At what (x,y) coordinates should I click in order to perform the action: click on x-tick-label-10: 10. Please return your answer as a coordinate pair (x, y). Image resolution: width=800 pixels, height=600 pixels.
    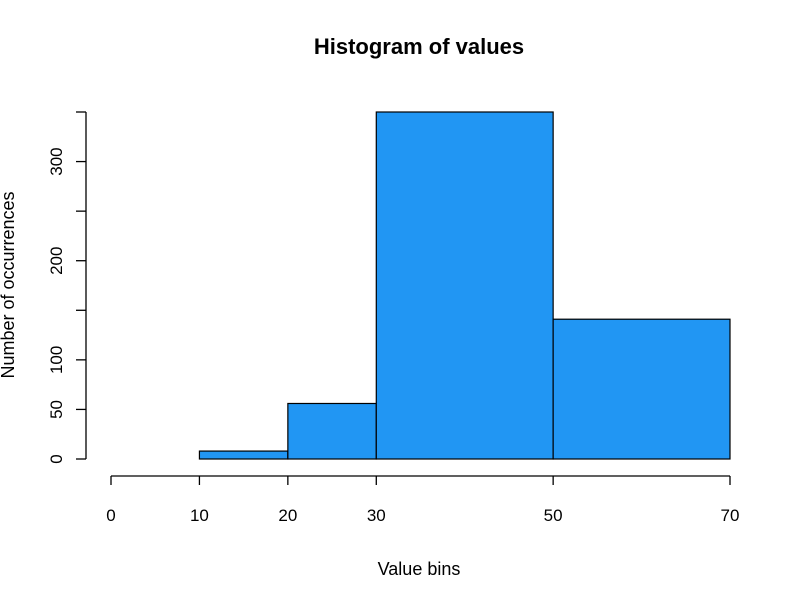
    Looking at the image, I should click on (199, 515).